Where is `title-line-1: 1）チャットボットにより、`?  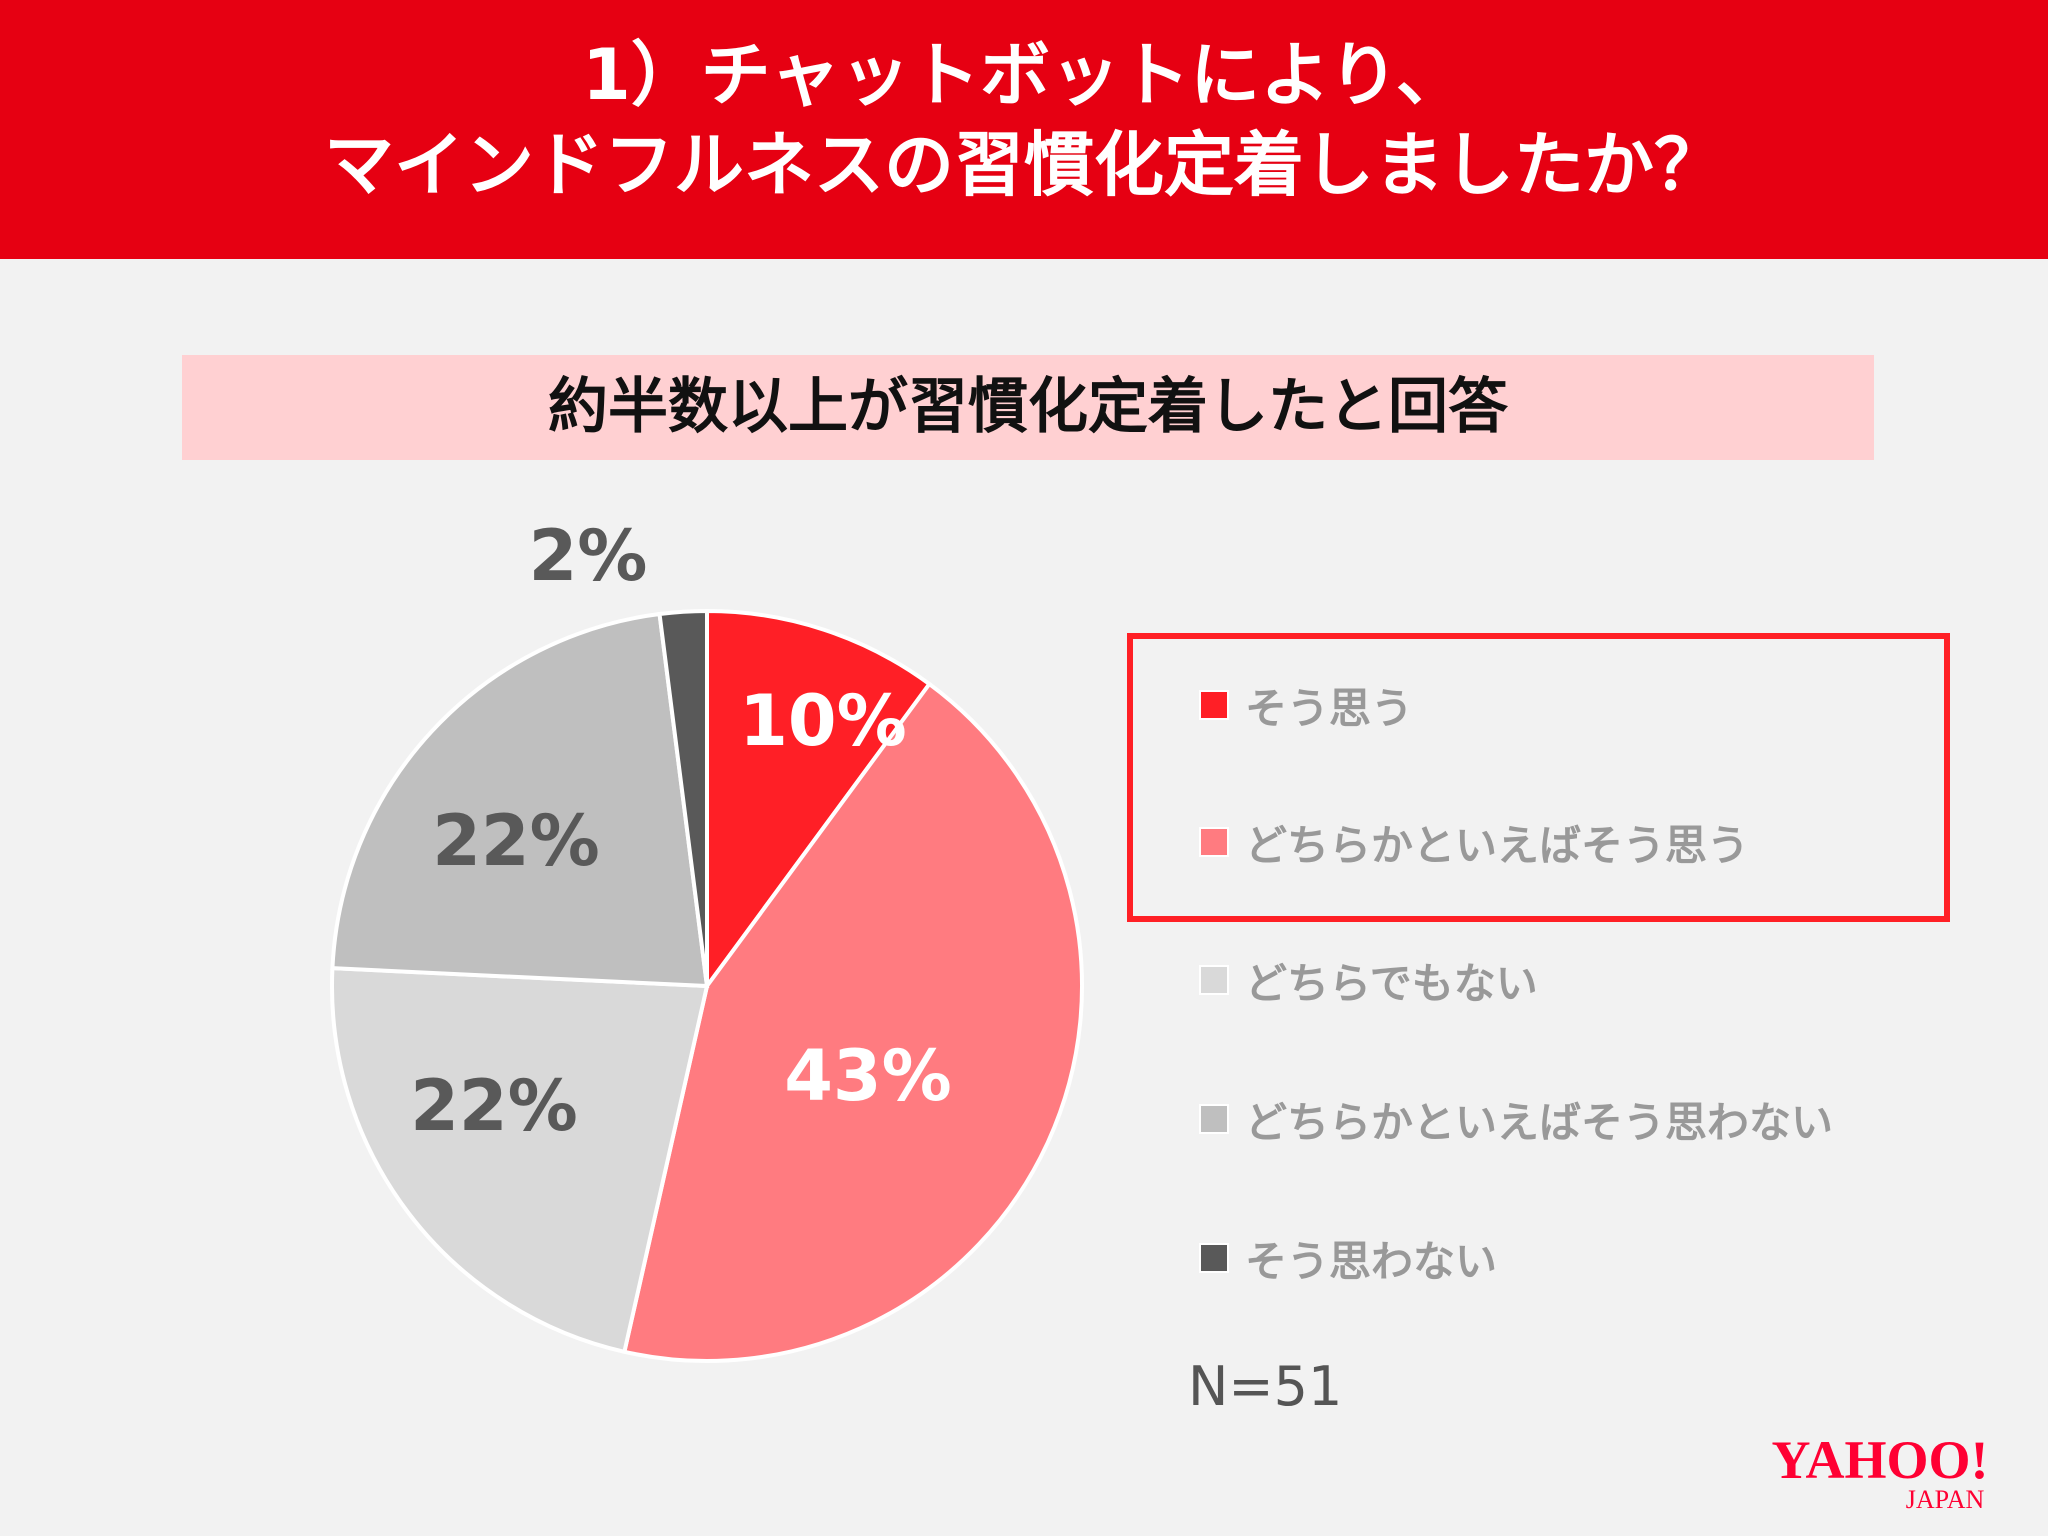
title-line-1: 1）チャットボットにより、 is located at coordinates (1024, 75).